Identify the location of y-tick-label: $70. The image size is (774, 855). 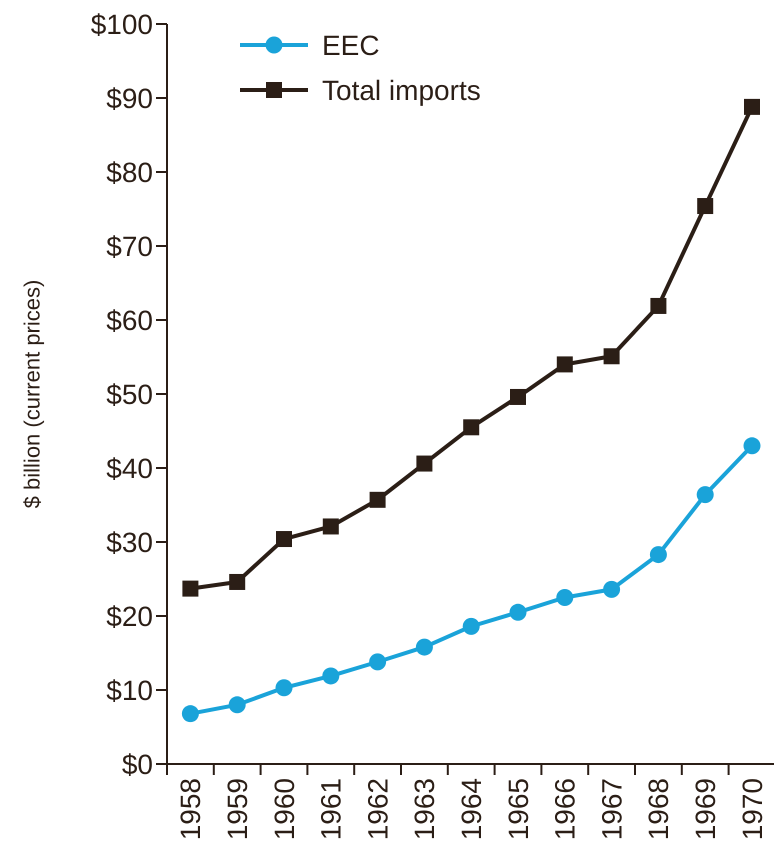
(129, 246).